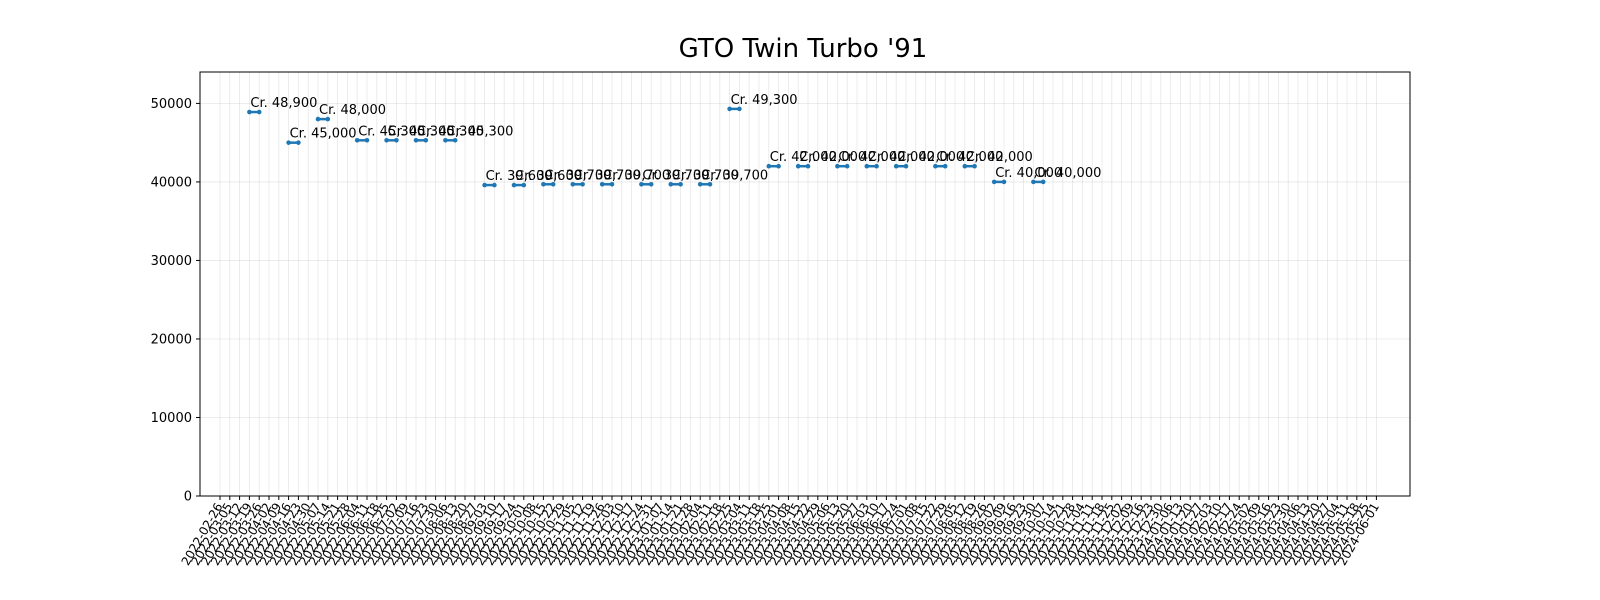 The image size is (1600, 600). I want to click on y-tick-label: 20000, so click(171, 339).